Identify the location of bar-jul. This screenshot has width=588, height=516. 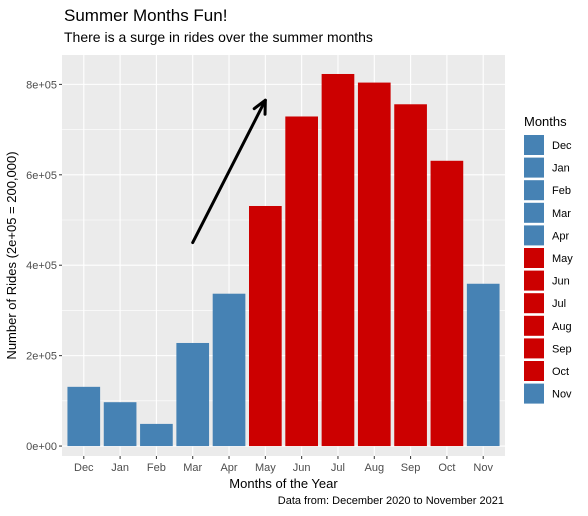
(338, 260).